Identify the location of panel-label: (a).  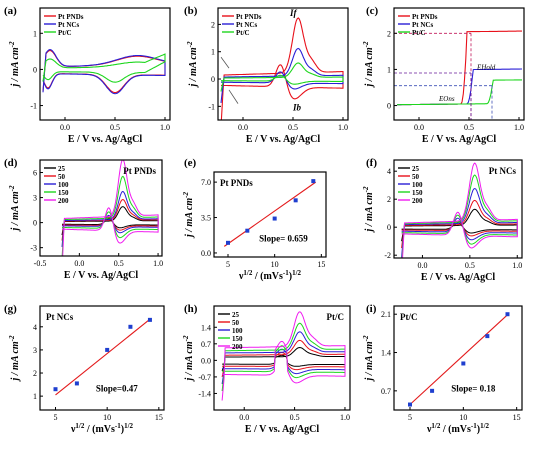
(10, 11).